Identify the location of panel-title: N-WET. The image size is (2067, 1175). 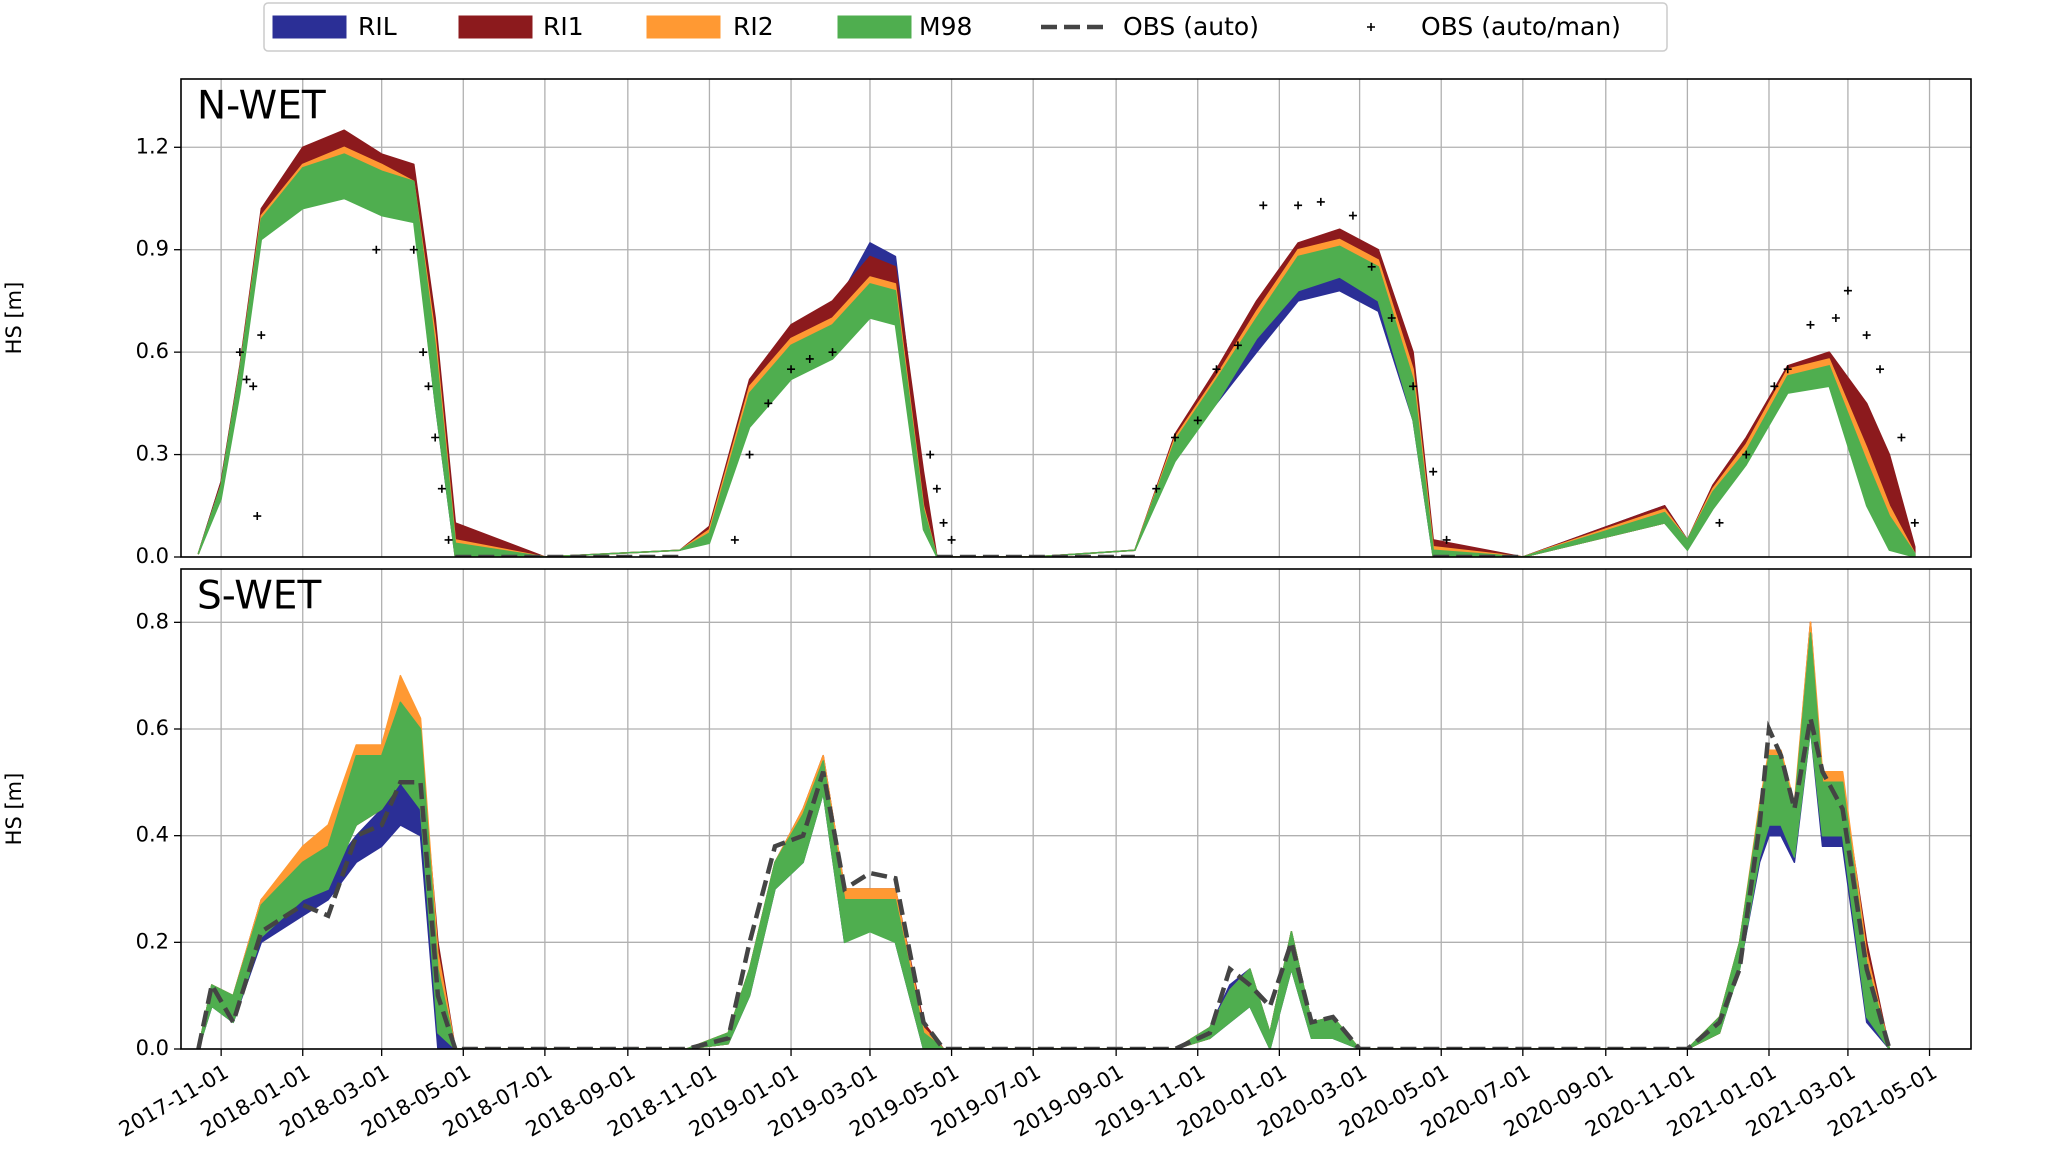
(261, 106).